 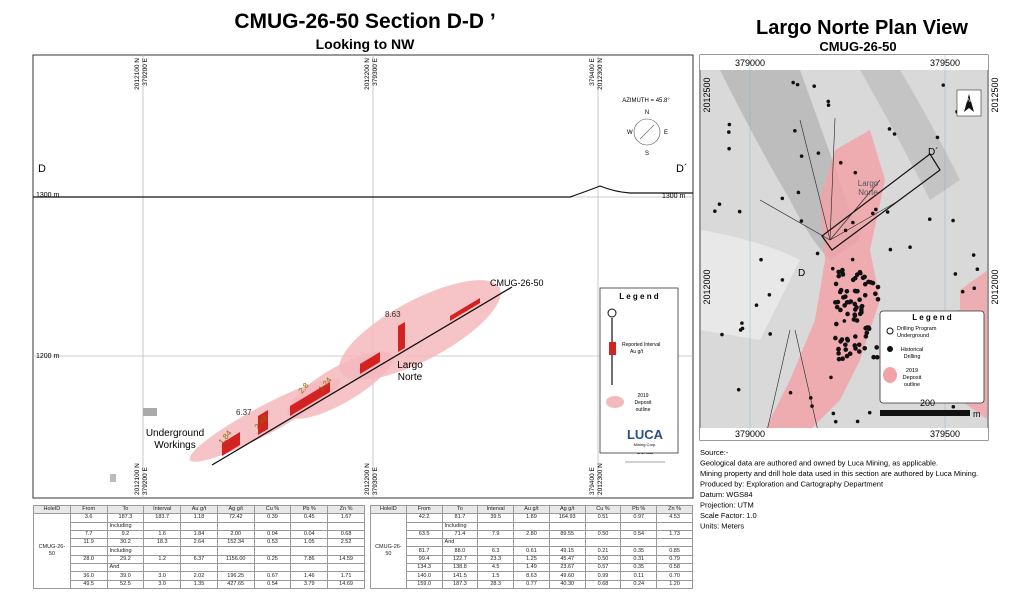 I want to click on x-label: 379500, so click(x=945, y=63).